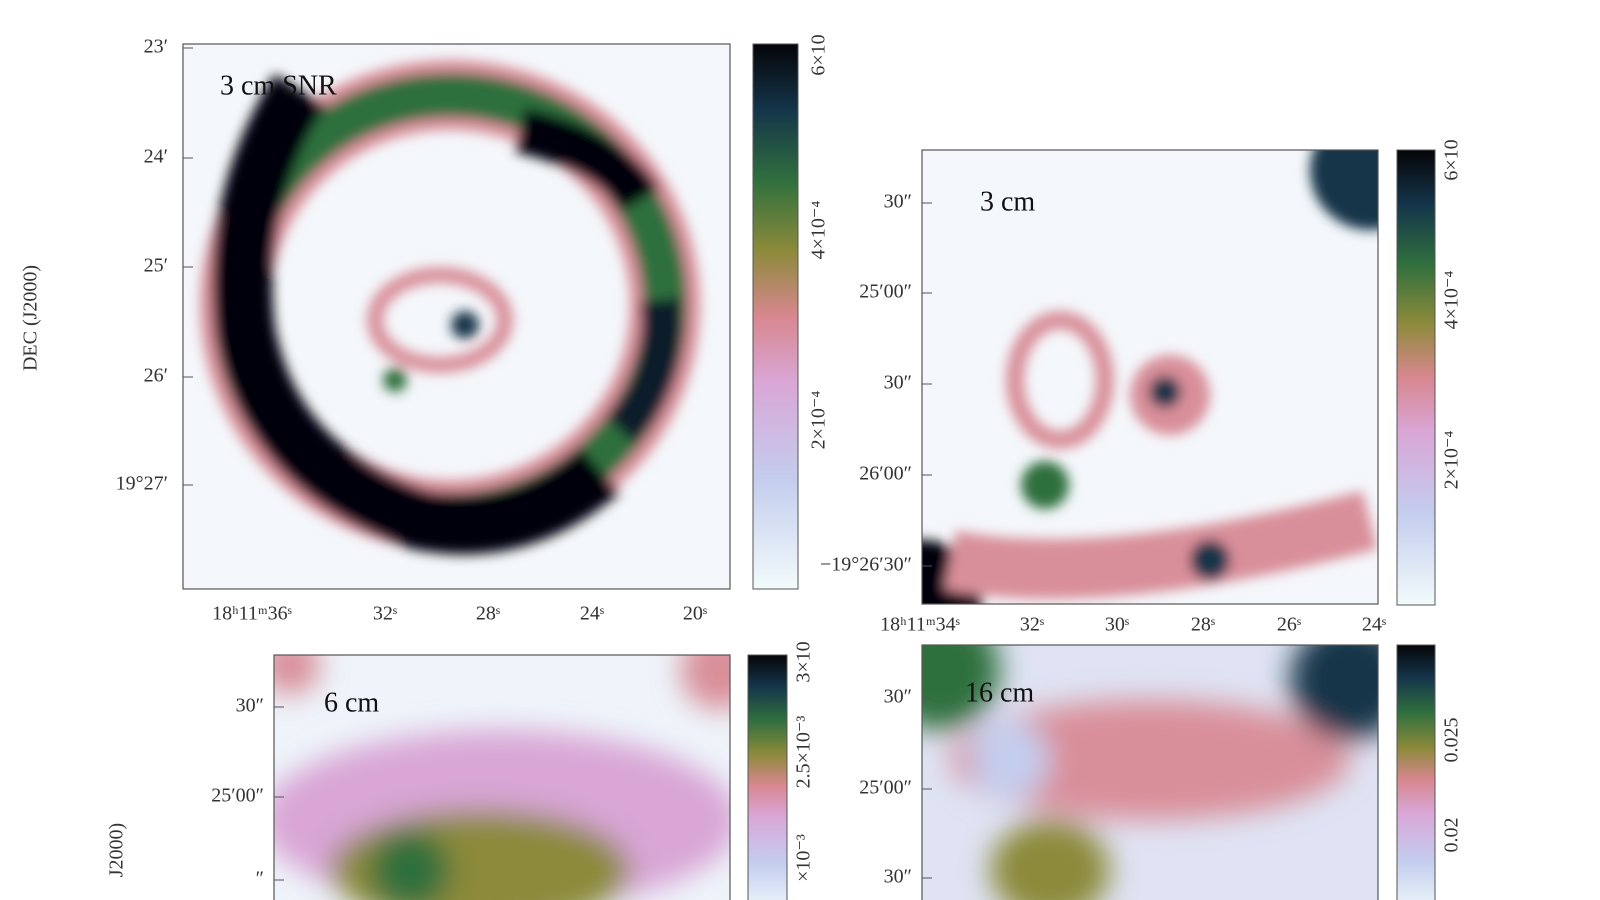 The height and width of the screenshot is (900, 1600). What do you see at coordinates (278, 85) in the screenshot?
I see `panel-label: 3 cm SNR` at bounding box center [278, 85].